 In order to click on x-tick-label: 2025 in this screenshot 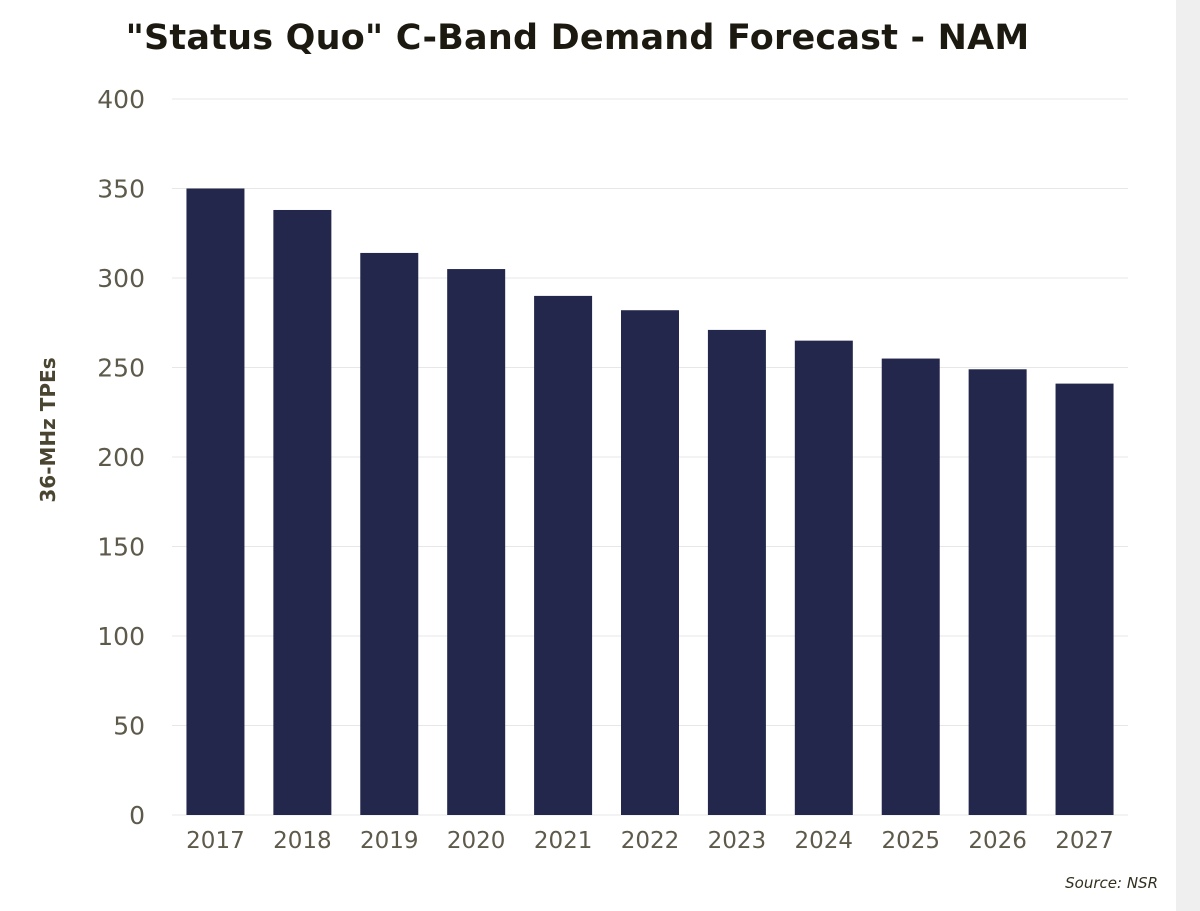, I will do `click(910, 841)`.